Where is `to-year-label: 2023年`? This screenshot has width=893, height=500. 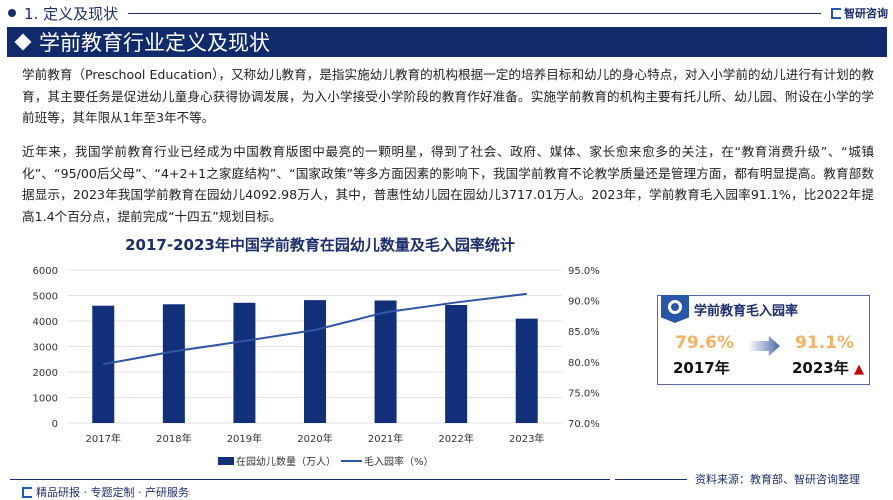 to-year-label: 2023年 is located at coordinates (820, 368).